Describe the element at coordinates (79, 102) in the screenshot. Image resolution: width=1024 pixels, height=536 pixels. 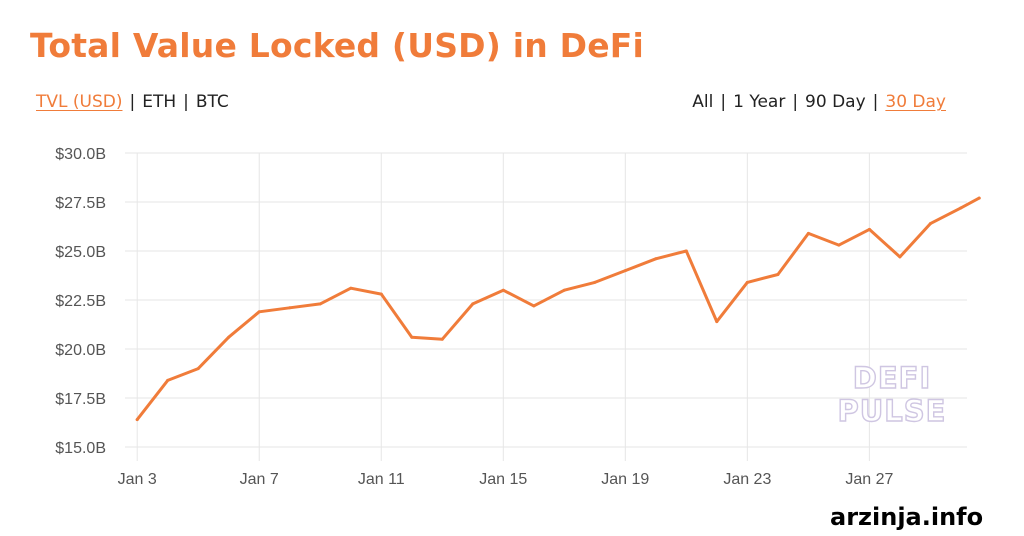
I see `tab-tvl-usd: TVL (USD)` at that location.